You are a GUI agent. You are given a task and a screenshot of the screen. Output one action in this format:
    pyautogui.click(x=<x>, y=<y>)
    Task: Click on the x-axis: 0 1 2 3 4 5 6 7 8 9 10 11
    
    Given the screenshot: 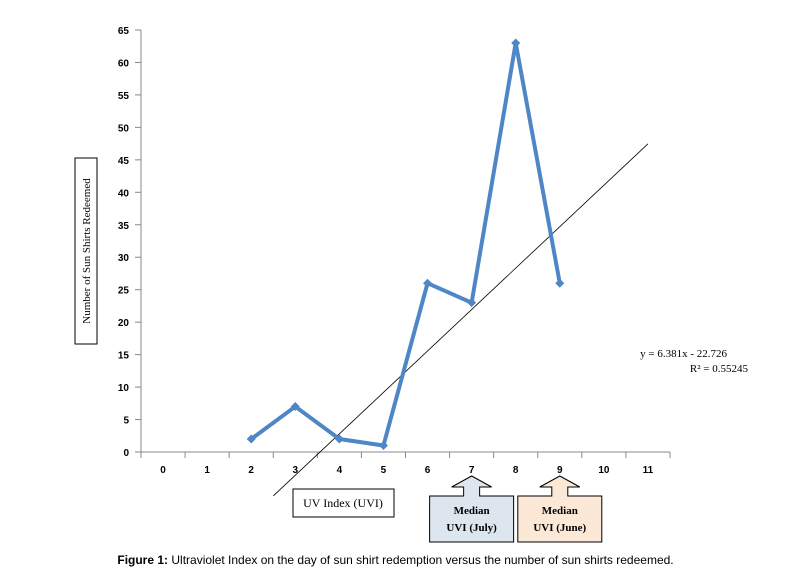 What is the action you would take?
    pyautogui.click(x=405, y=463)
    